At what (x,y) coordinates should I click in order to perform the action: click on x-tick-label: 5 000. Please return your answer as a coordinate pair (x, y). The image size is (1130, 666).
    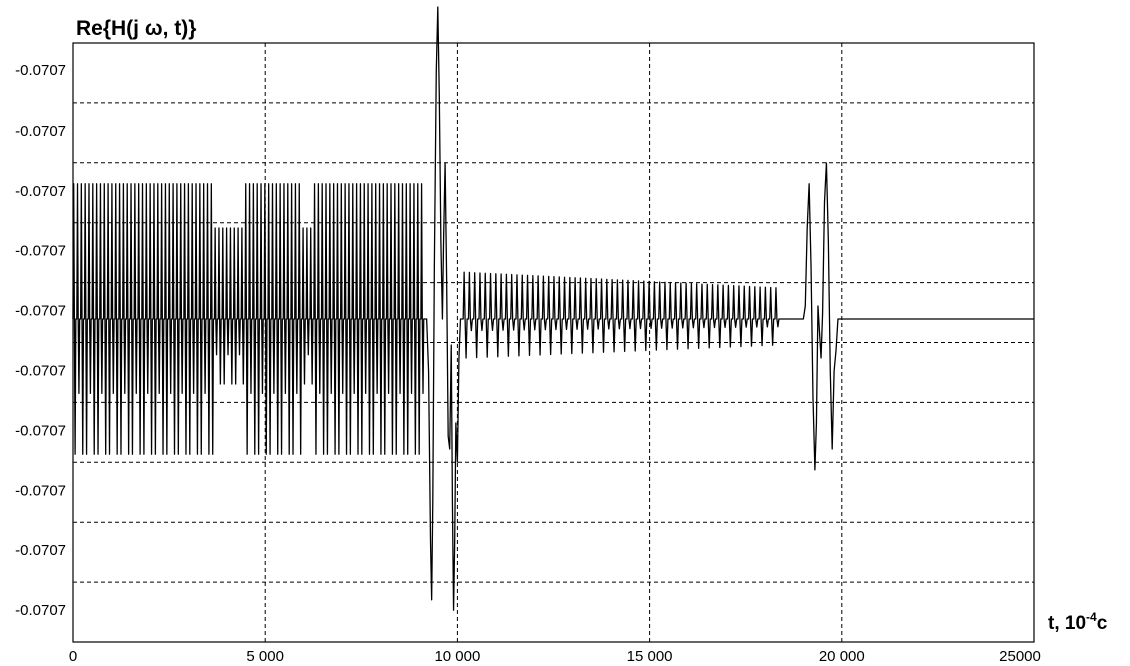
    Looking at the image, I should click on (265, 656).